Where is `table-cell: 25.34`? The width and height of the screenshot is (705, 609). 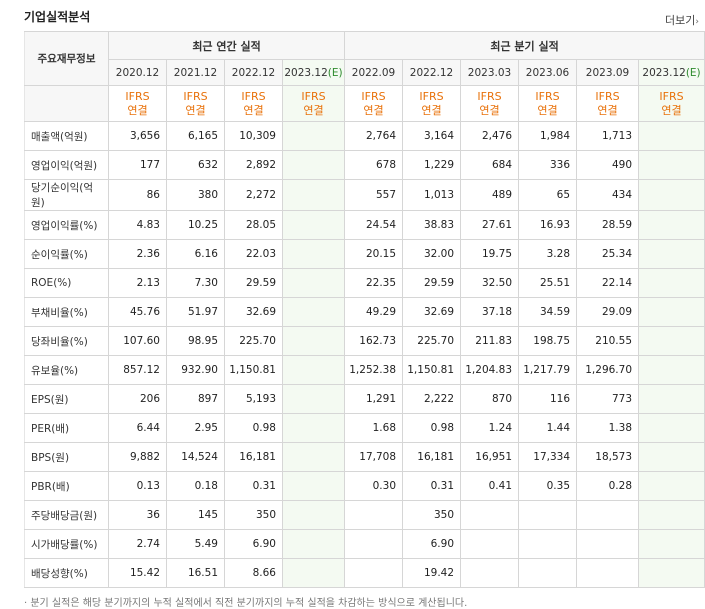
table-cell: 25.34 is located at coordinates (608, 254).